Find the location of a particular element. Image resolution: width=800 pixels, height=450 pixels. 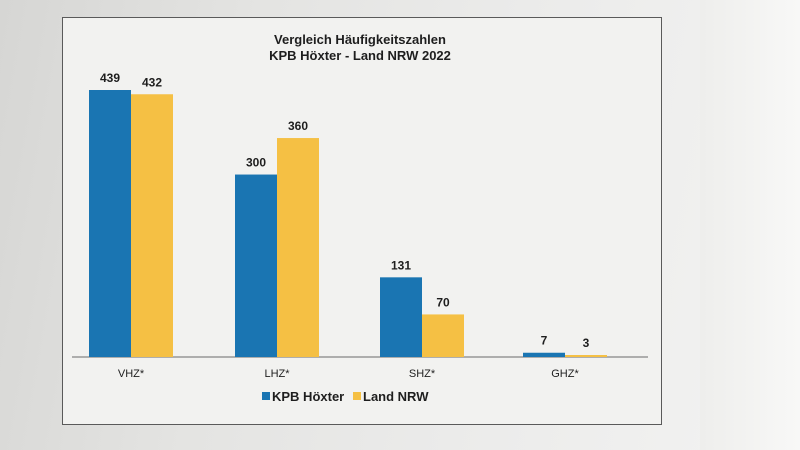

legend-swatch-nrw is located at coordinates (357, 396).